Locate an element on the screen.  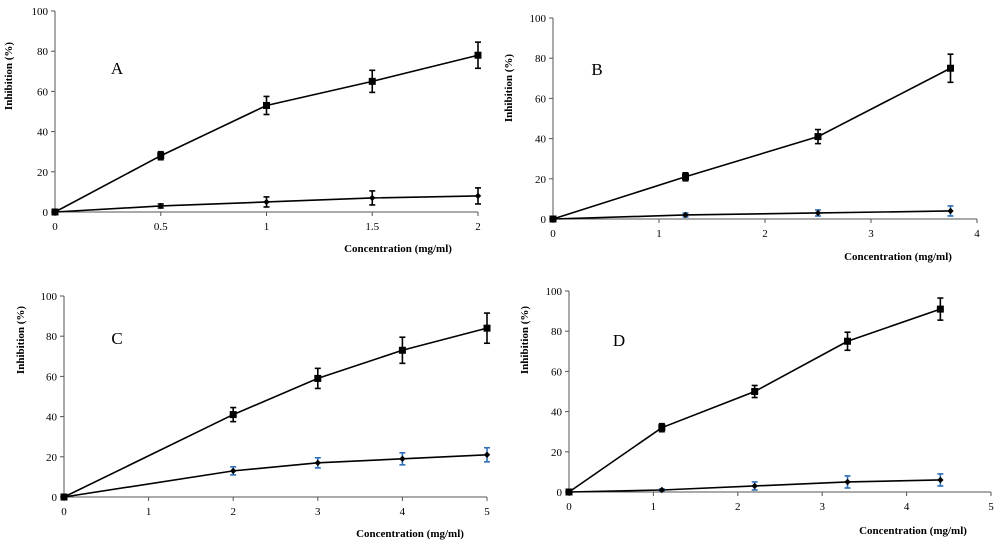
panel-label: D is located at coordinates (619, 340).